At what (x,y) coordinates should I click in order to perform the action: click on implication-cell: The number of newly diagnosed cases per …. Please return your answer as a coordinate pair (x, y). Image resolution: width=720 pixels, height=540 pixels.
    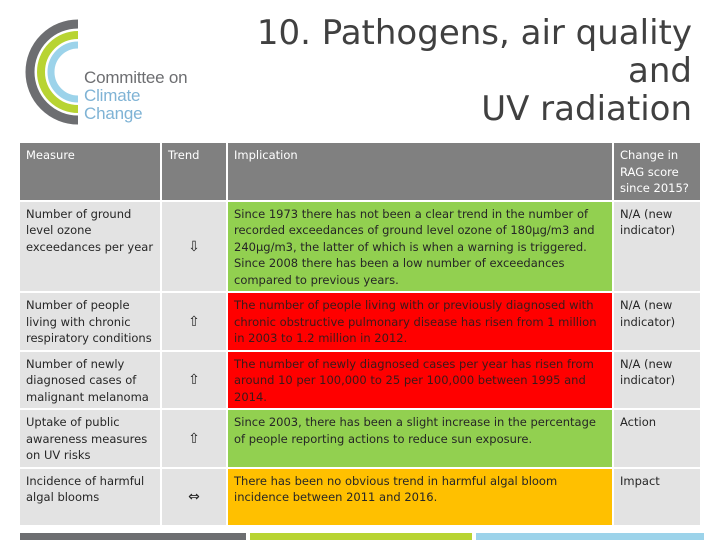
    Looking at the image, I should click on (420, 379).